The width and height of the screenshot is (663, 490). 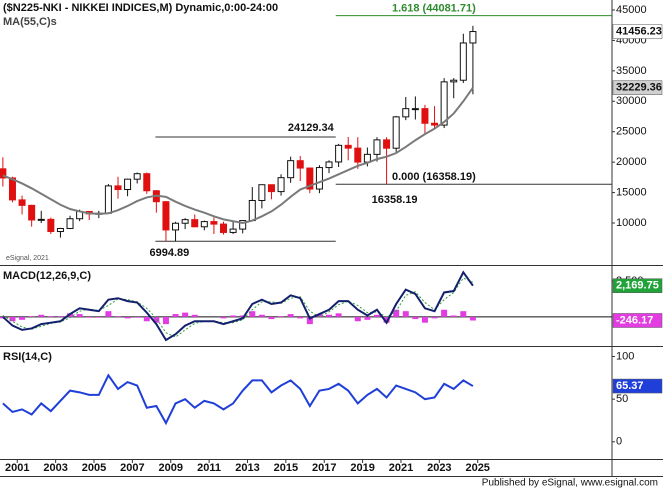 What do you see at coordinates (47, 276) in the screenshot?
I see `macd-title: MACD(12,26,9,C)` at bounding box center [47, 276].